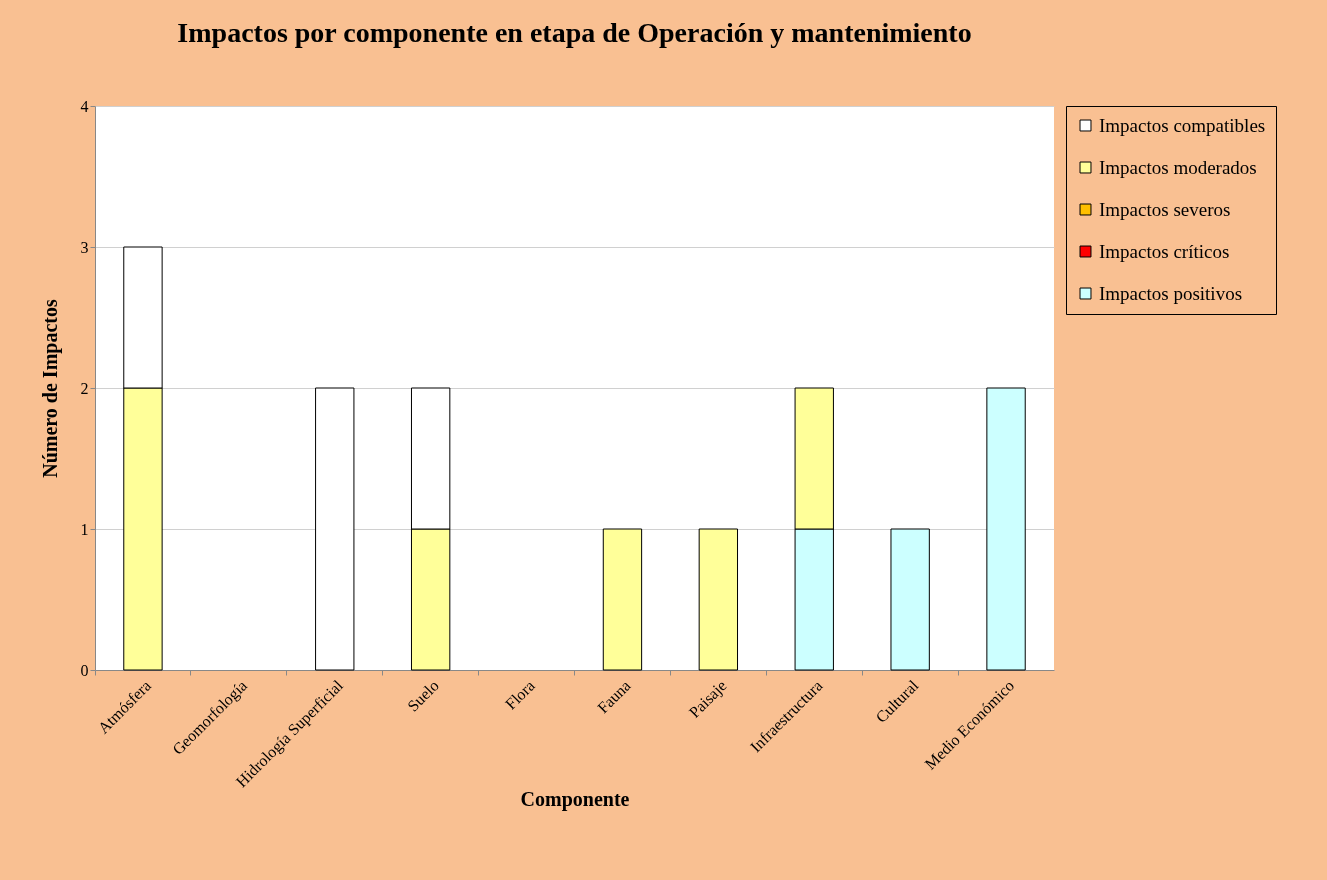 The width and height of the screenshot is (1327, 880). I want to click on y-tick-label: 0, so click(84, 670).